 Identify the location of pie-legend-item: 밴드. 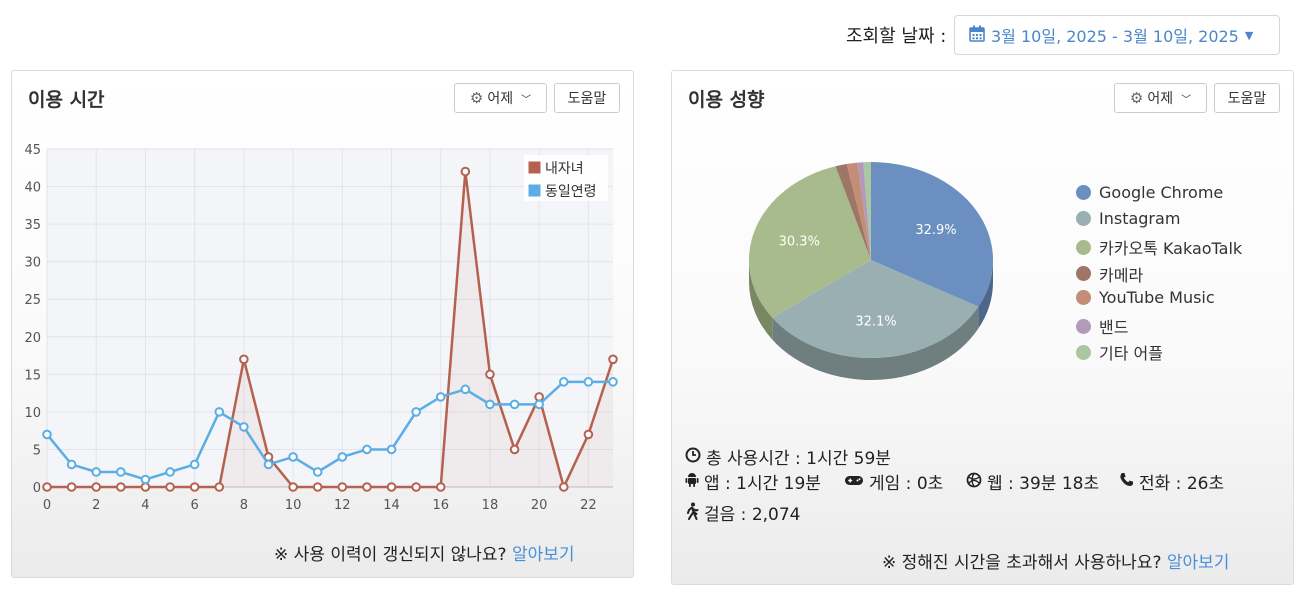
(1102, 326).